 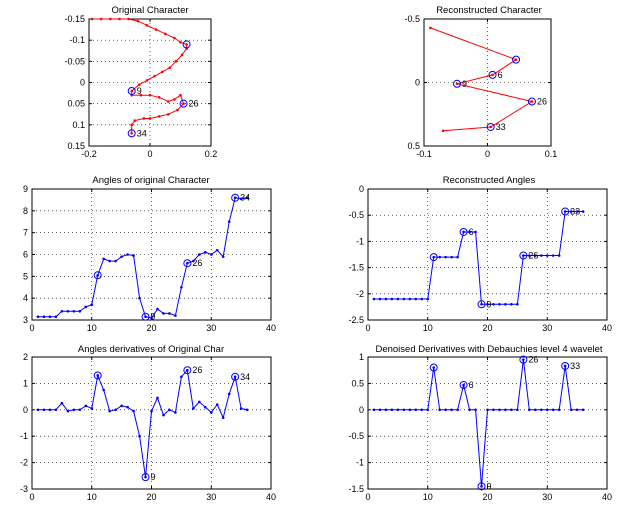 I want to click on y-tick-label: 8, so click(x=25, y=211).